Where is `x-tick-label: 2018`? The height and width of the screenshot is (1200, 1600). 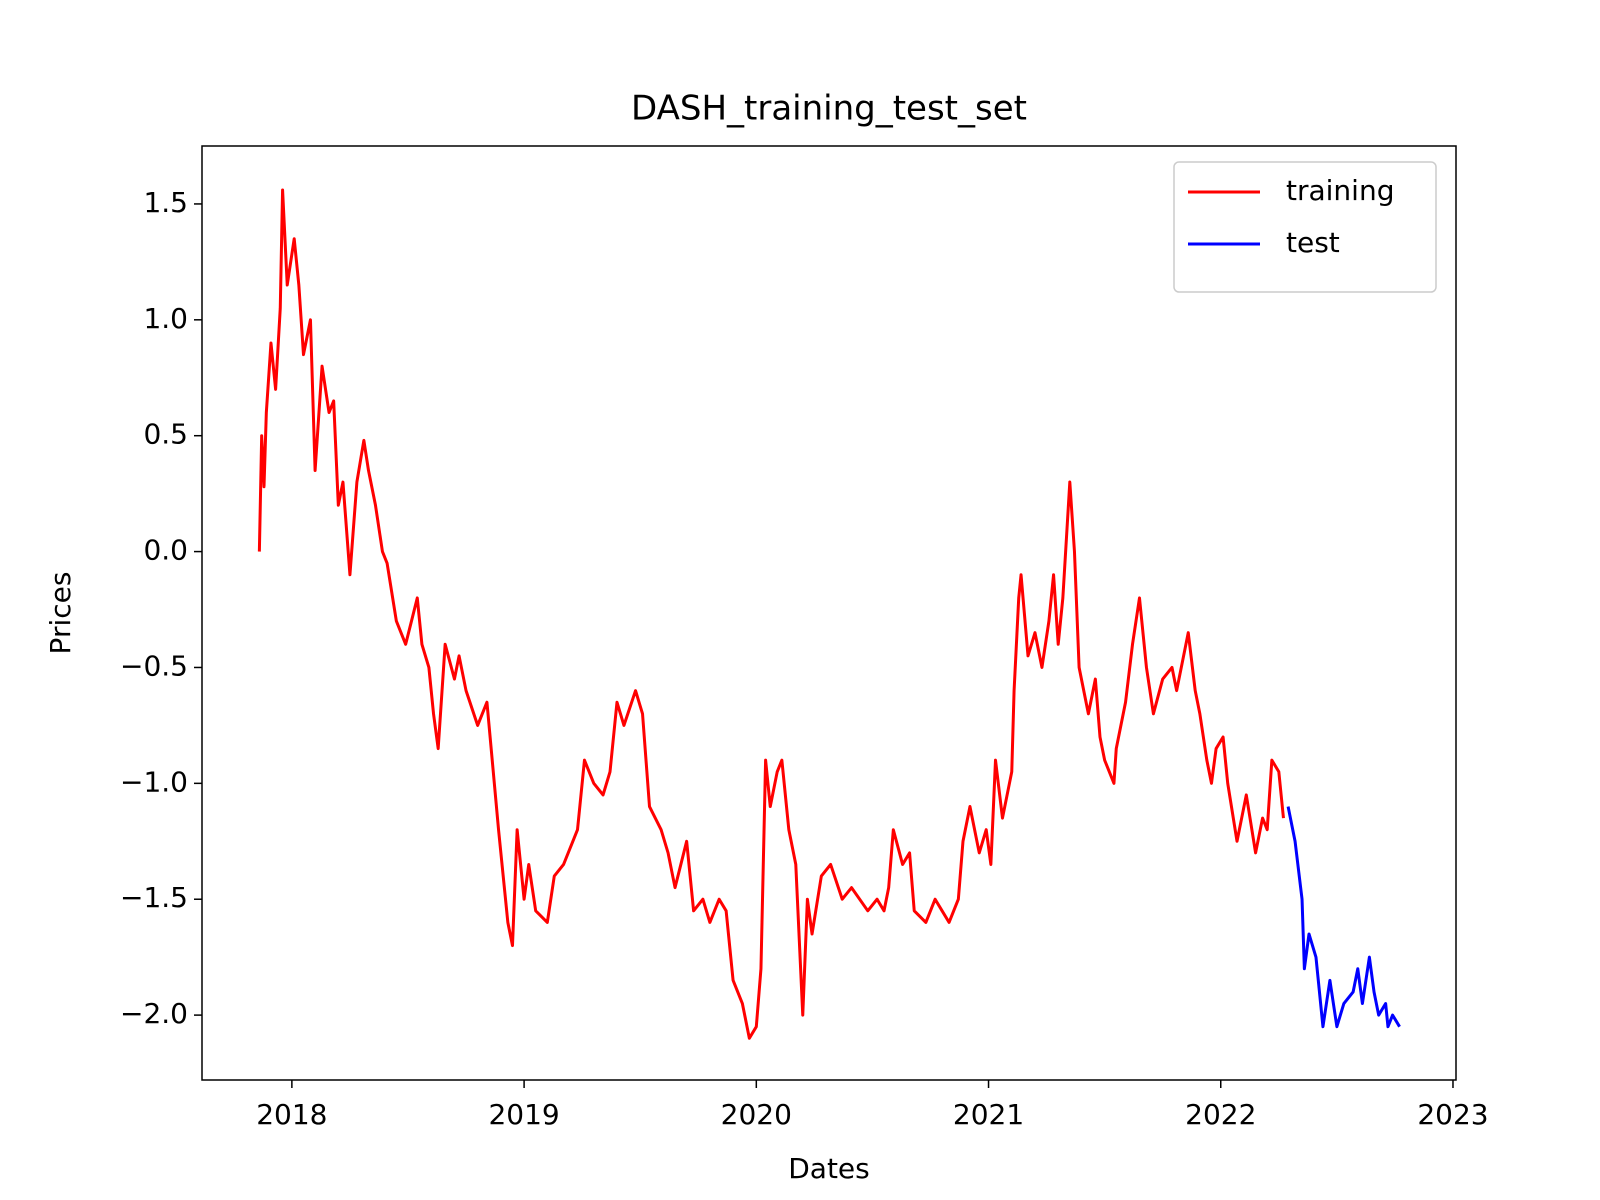
x-tick-label: 2018 is located at coordinates (291, 1114).